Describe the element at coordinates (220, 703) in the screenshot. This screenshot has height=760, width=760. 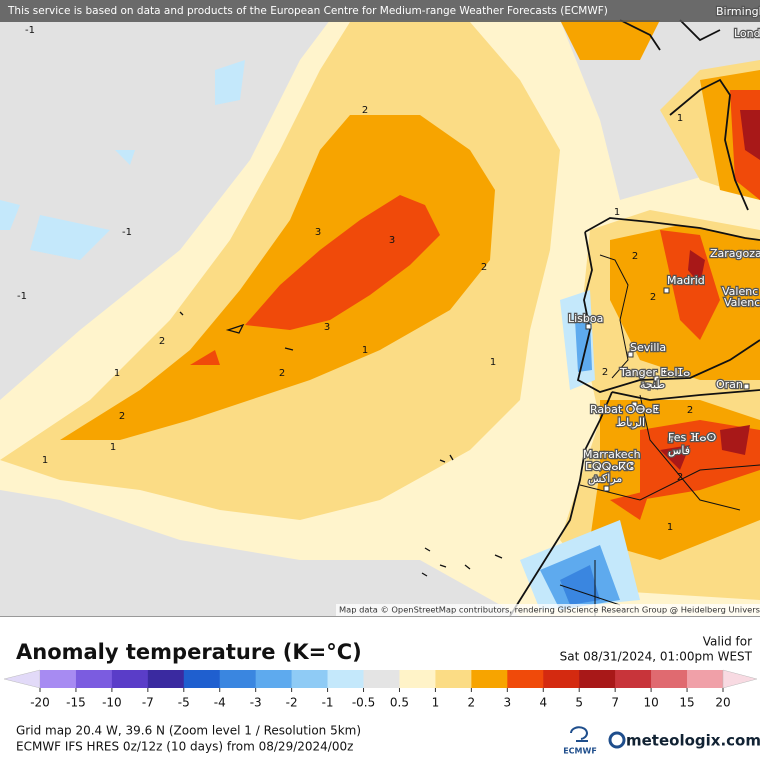
I see `colorbar-tick-label: -4` at that location.